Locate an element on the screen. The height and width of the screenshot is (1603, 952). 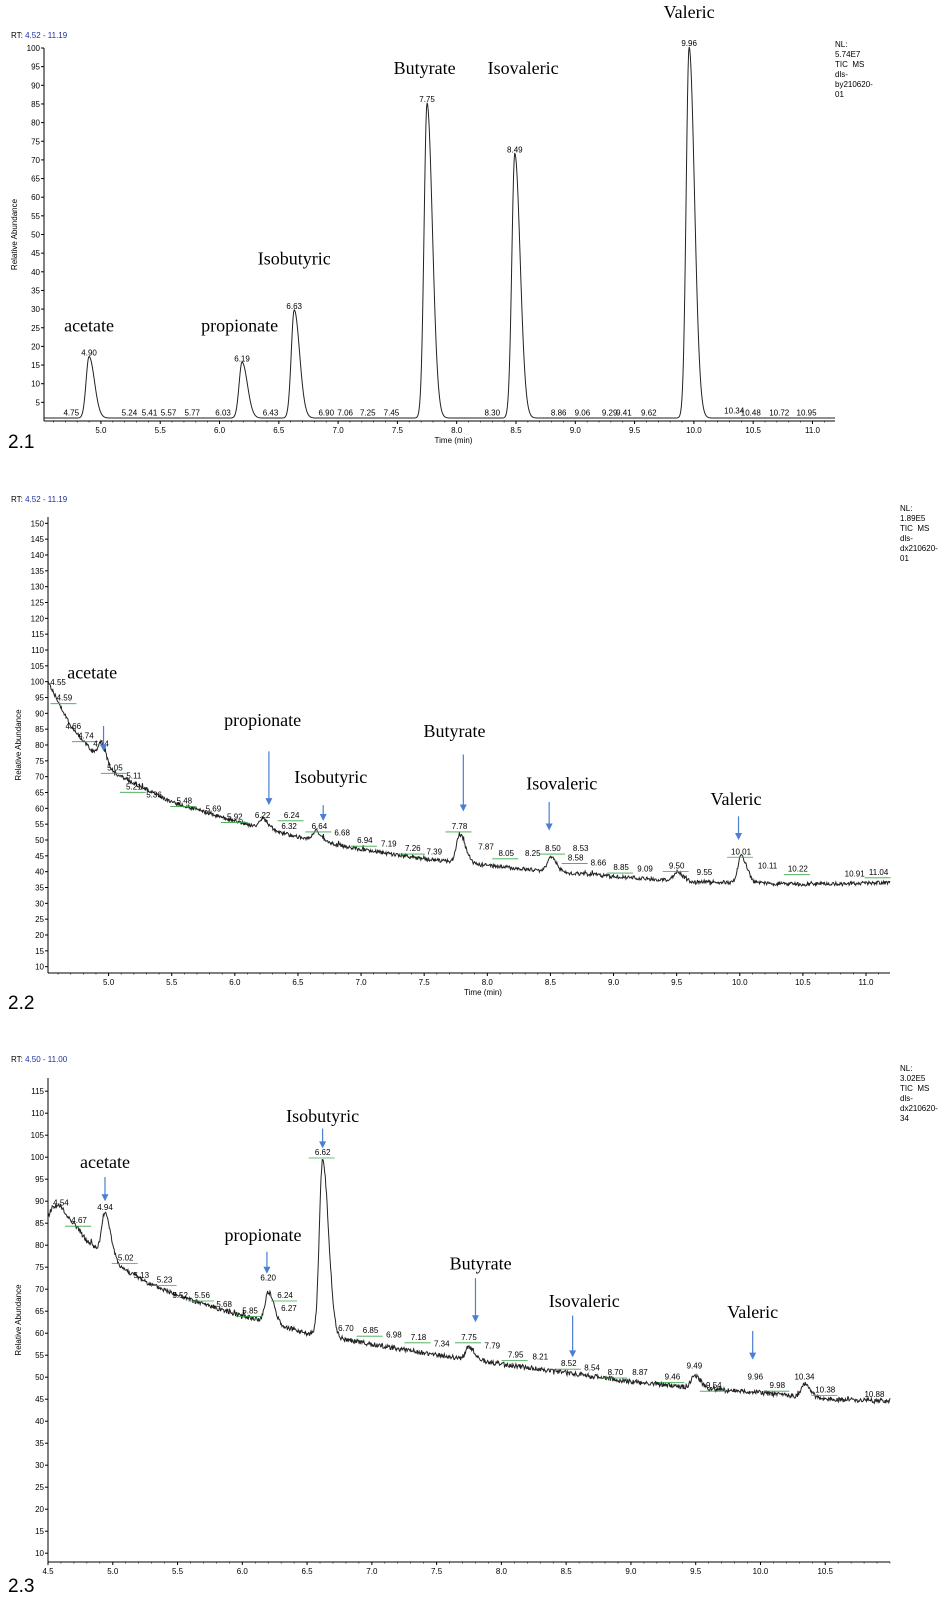
panel-label: 2.3 is located at coordinates (21, 1586).